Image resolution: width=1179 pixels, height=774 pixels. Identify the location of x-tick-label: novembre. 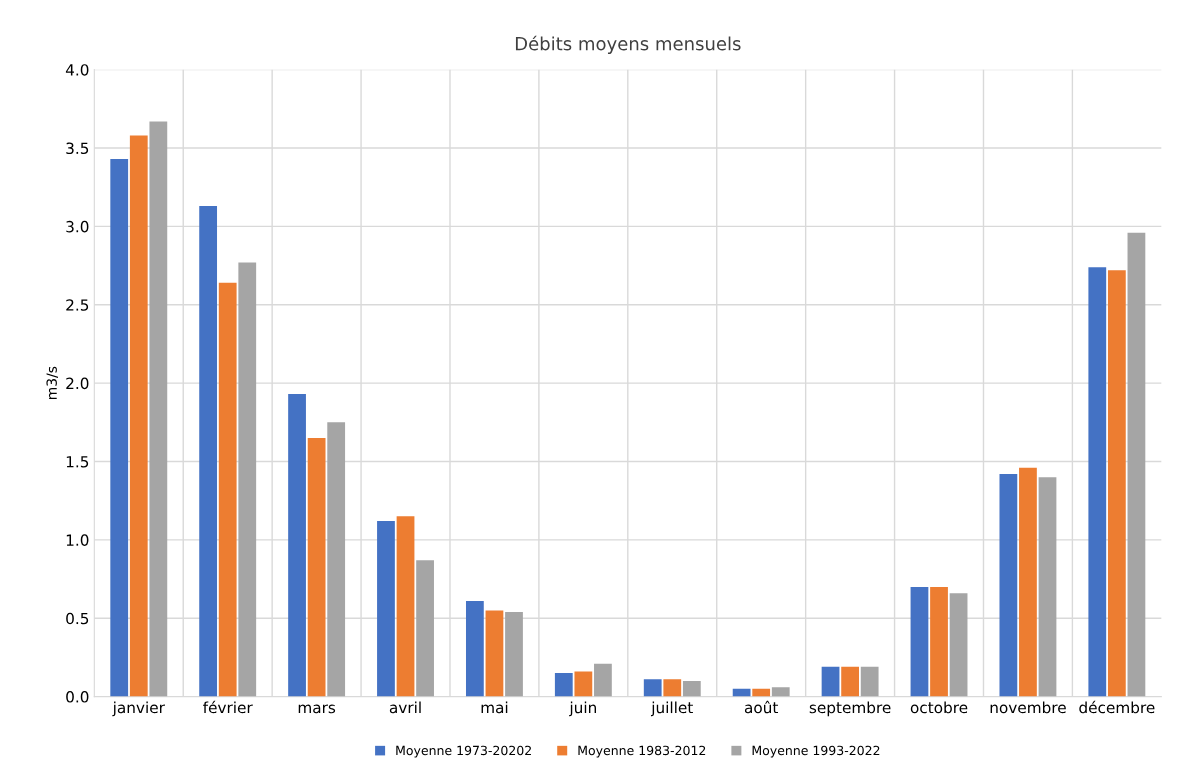
(1028, 707).